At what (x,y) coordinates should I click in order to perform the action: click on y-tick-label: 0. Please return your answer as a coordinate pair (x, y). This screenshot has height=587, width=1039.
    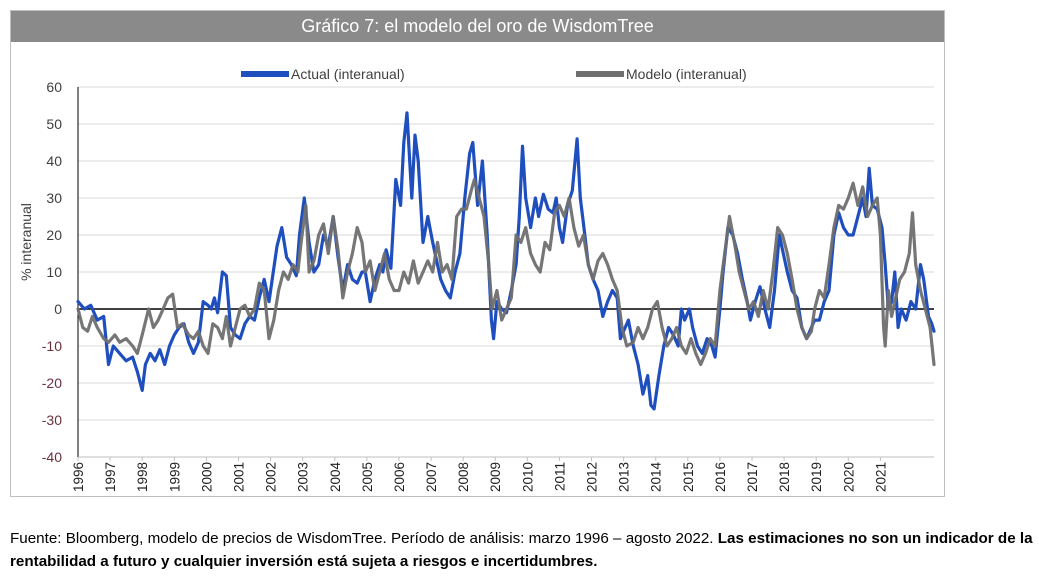
    Looking at the image, I should click on (58, 309).